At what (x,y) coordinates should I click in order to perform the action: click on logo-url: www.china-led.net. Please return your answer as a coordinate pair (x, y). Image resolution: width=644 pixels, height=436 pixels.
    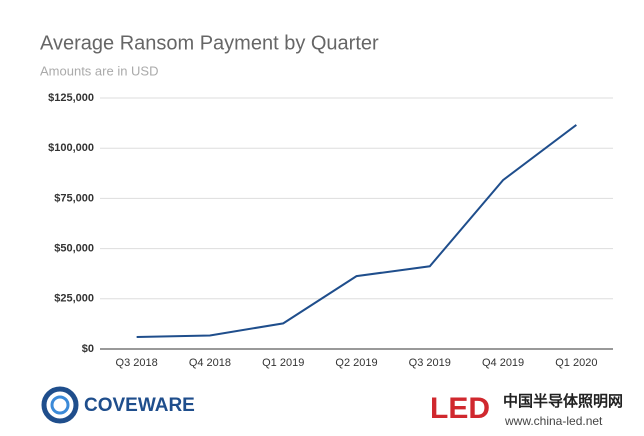
    Looking at the image, I should click on (553, 421).